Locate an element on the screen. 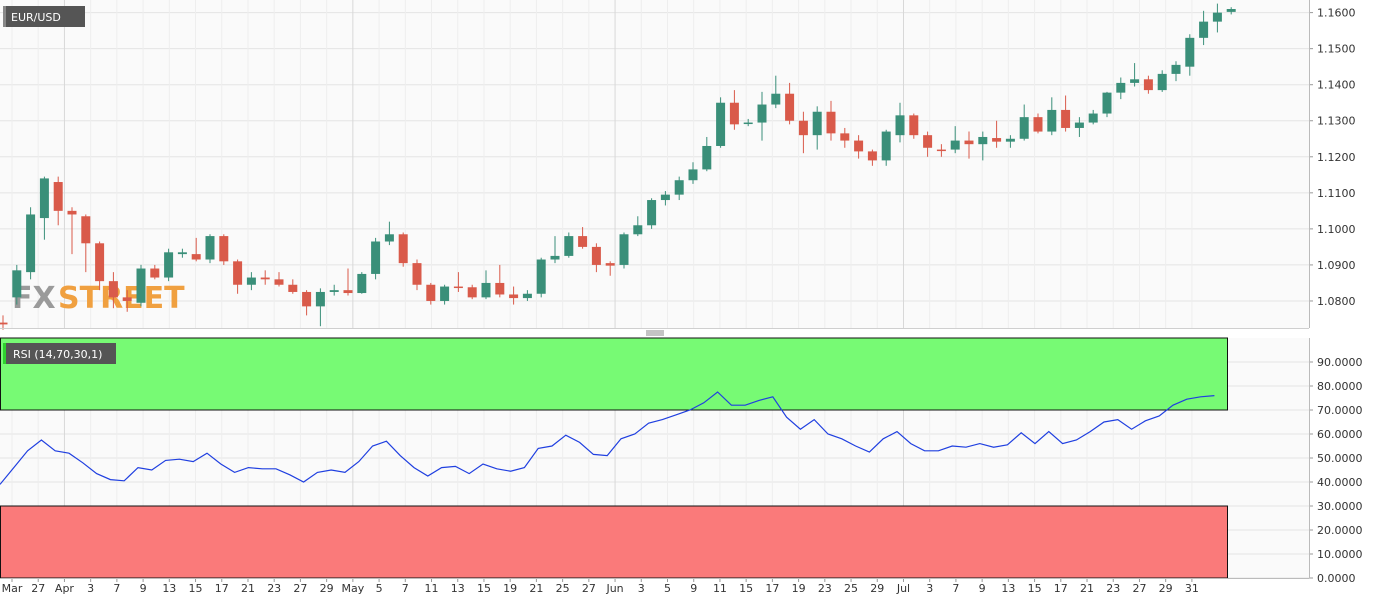 Image resolution: width=1387 pixels, height=598 pixels. rsi-legend-label: RSI (14,70,30,1) is located at coordinates (57, 354).